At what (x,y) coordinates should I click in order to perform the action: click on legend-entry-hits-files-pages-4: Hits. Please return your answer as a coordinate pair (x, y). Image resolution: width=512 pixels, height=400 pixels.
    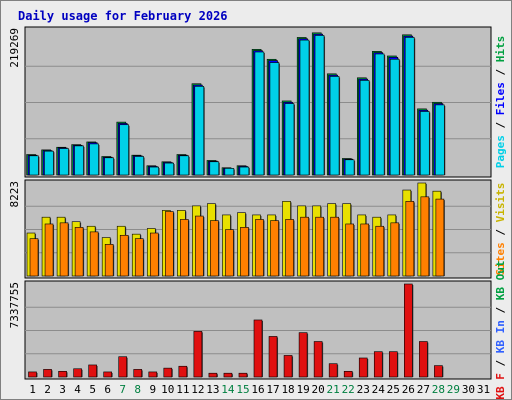
    Looking at the image, I should click on (500, 49).